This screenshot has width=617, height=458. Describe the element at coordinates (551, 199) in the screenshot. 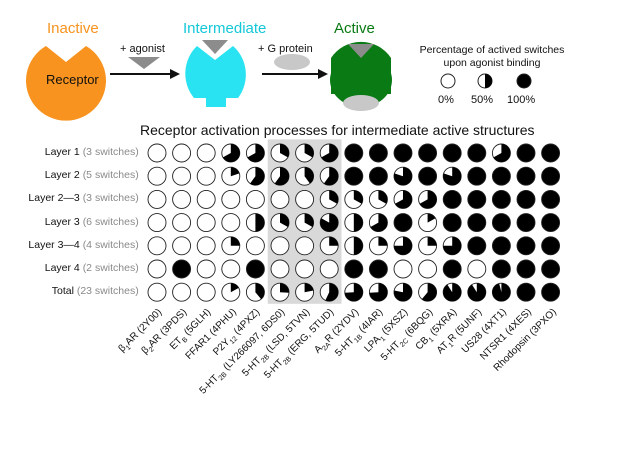

I see `switch-pie-r2-c16` at that location.